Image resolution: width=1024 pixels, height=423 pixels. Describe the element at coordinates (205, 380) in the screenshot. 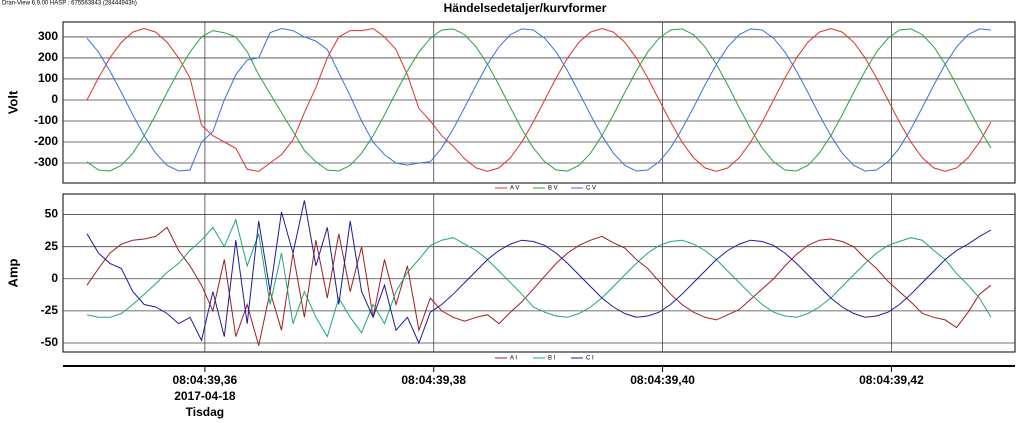

I see `x-tick-label: 08:04:39,36` at that location.